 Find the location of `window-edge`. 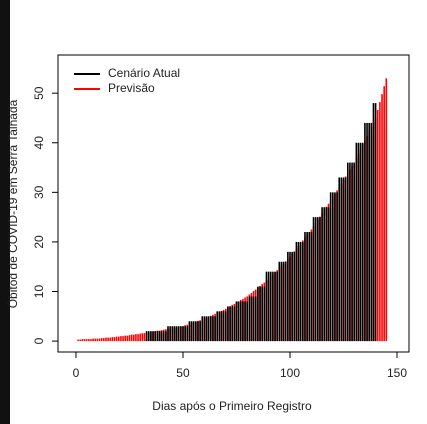

window-edge is located at coordinates (5, 212).